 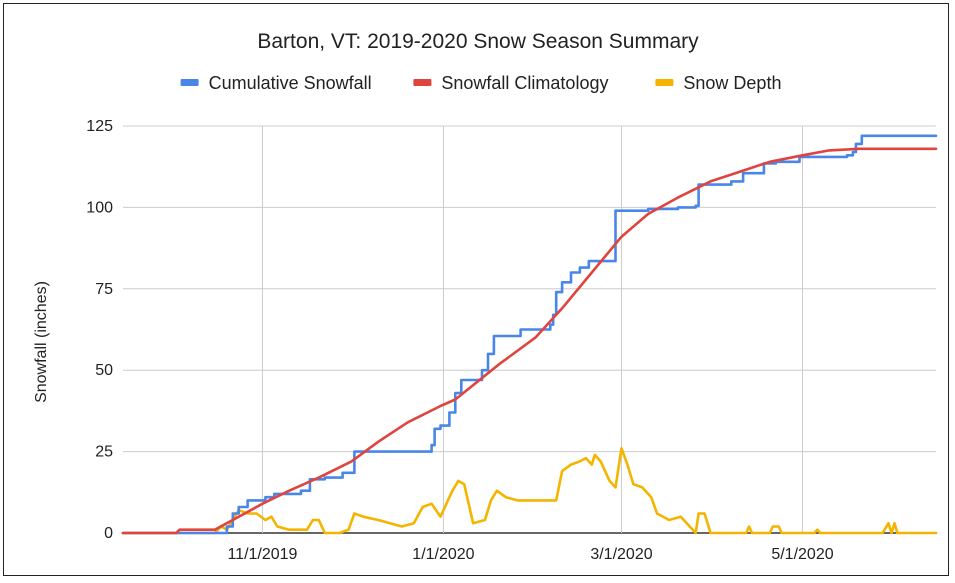 What do you see at coordinates (524, 83) in the screenshot?
I see `snowfall-climatology-legend-label: Snowfall Climatology` at bounding box center [524, 83].